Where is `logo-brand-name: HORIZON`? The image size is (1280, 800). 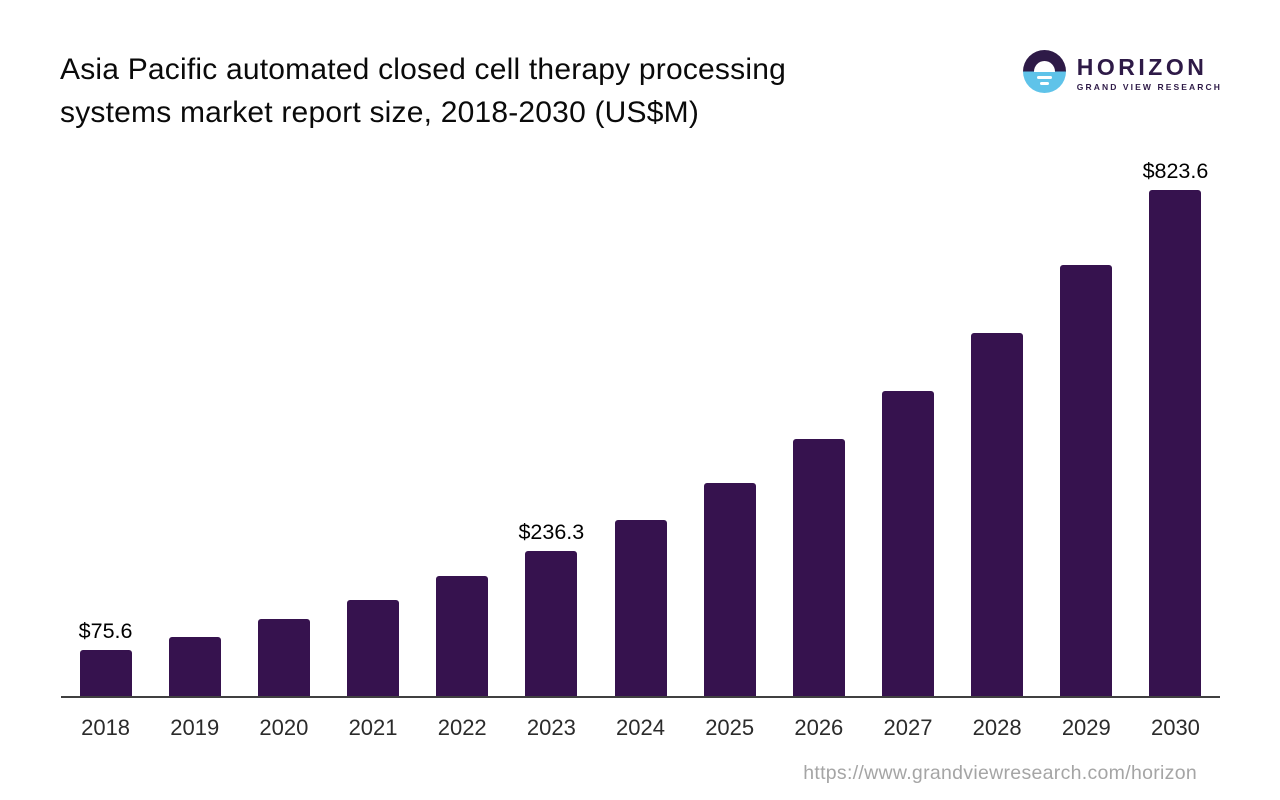 logo-brand-name: HORIZON is located at coordinates (1142, 67).